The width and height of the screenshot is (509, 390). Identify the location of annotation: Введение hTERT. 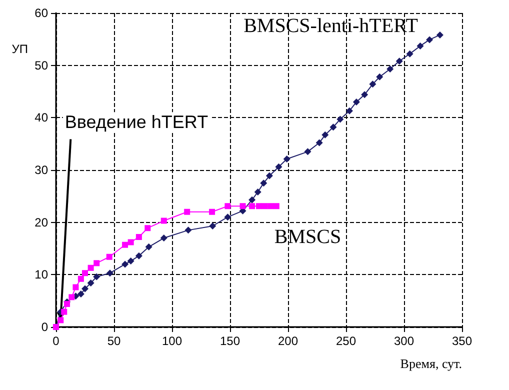
(136, 122).